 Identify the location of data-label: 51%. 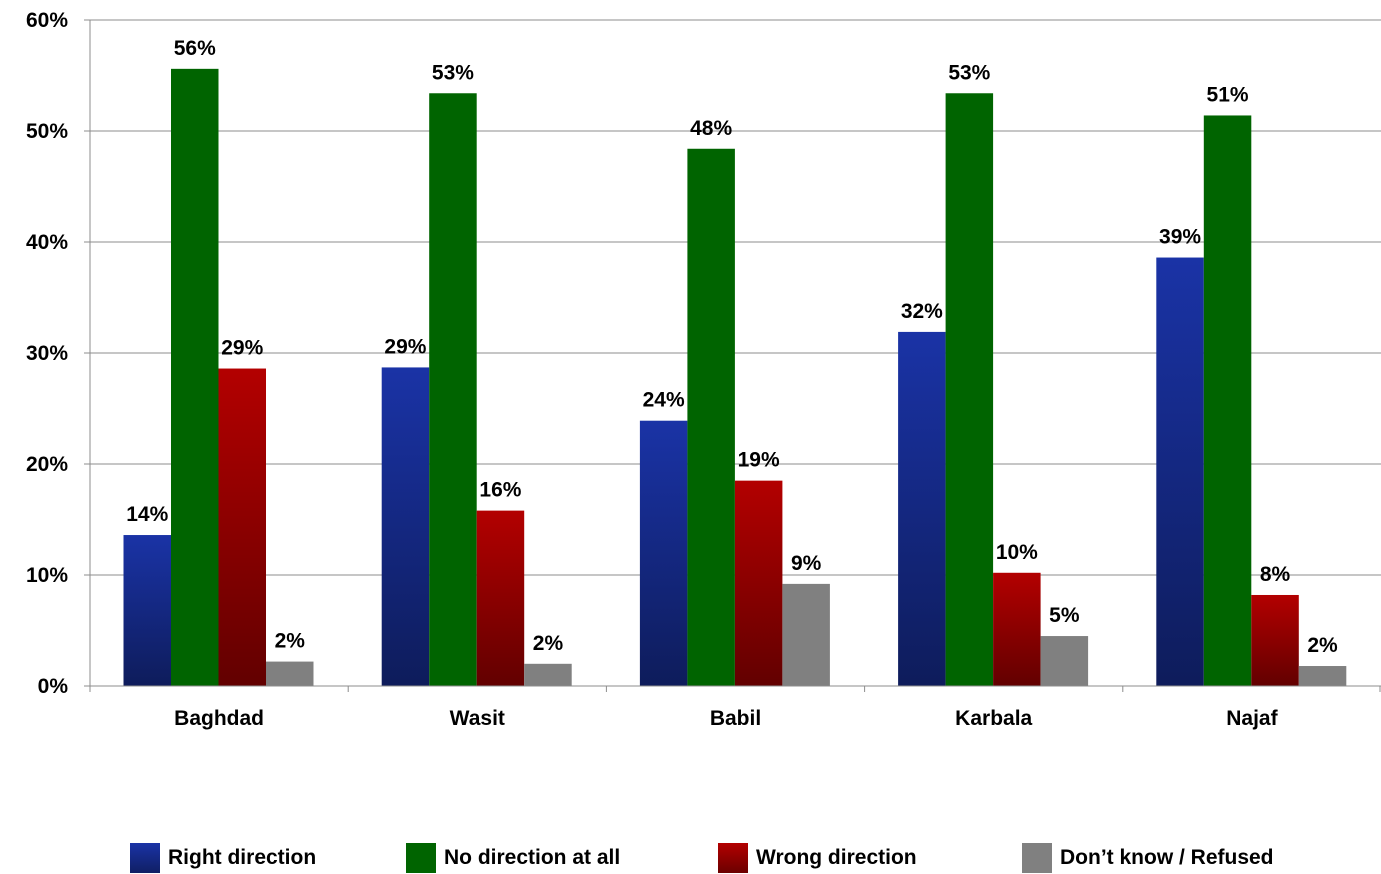
(1228, 94).